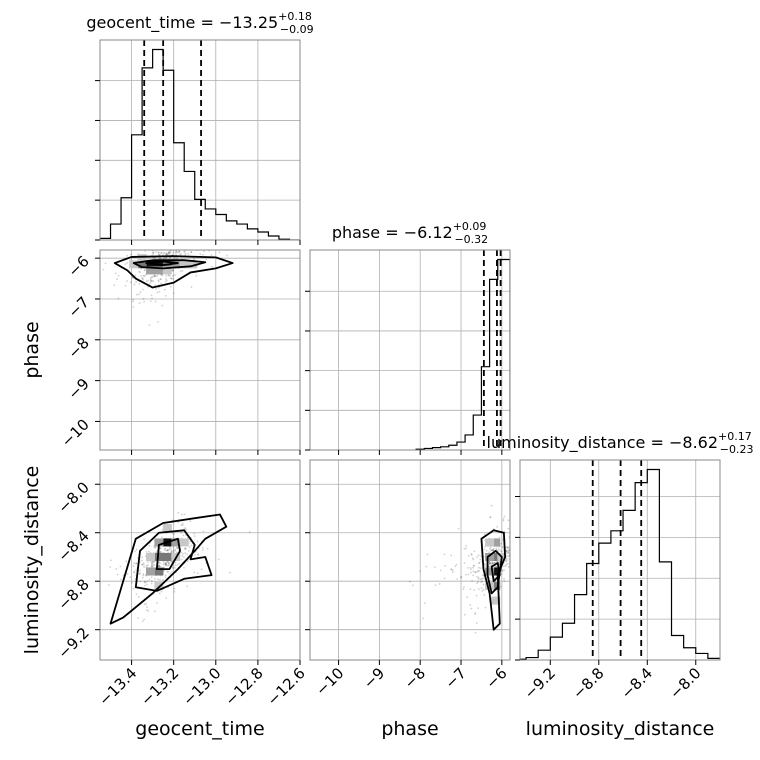 The image size is (760, 760). Describe the element at coordinates (32, 349) in the screenshot. I see `y-axis-label: phase` at that location.